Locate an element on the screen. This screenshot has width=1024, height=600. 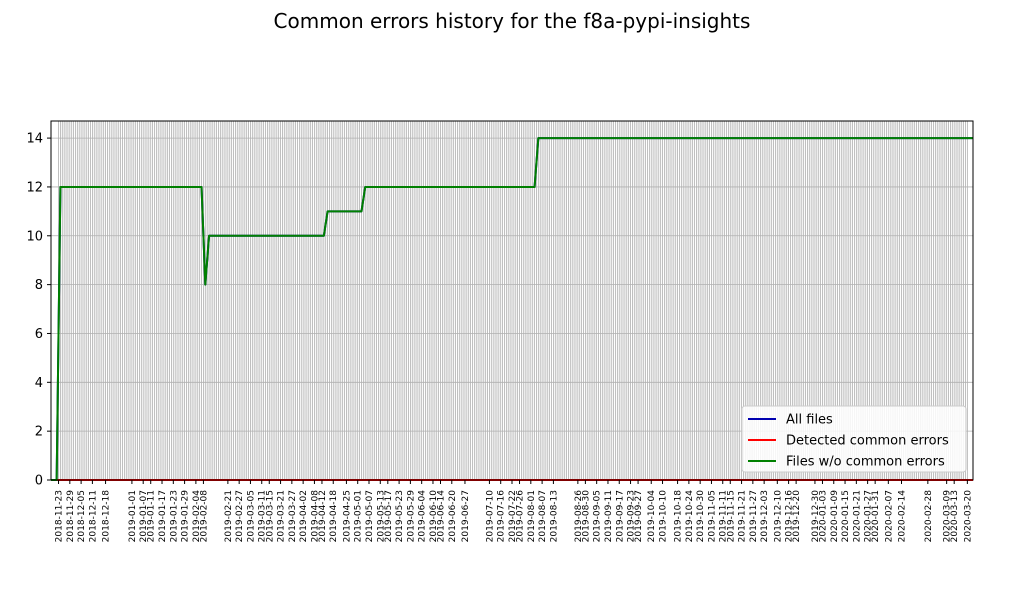
x-tick-label: 2019-11-21 is located at coordinates (743, 516).